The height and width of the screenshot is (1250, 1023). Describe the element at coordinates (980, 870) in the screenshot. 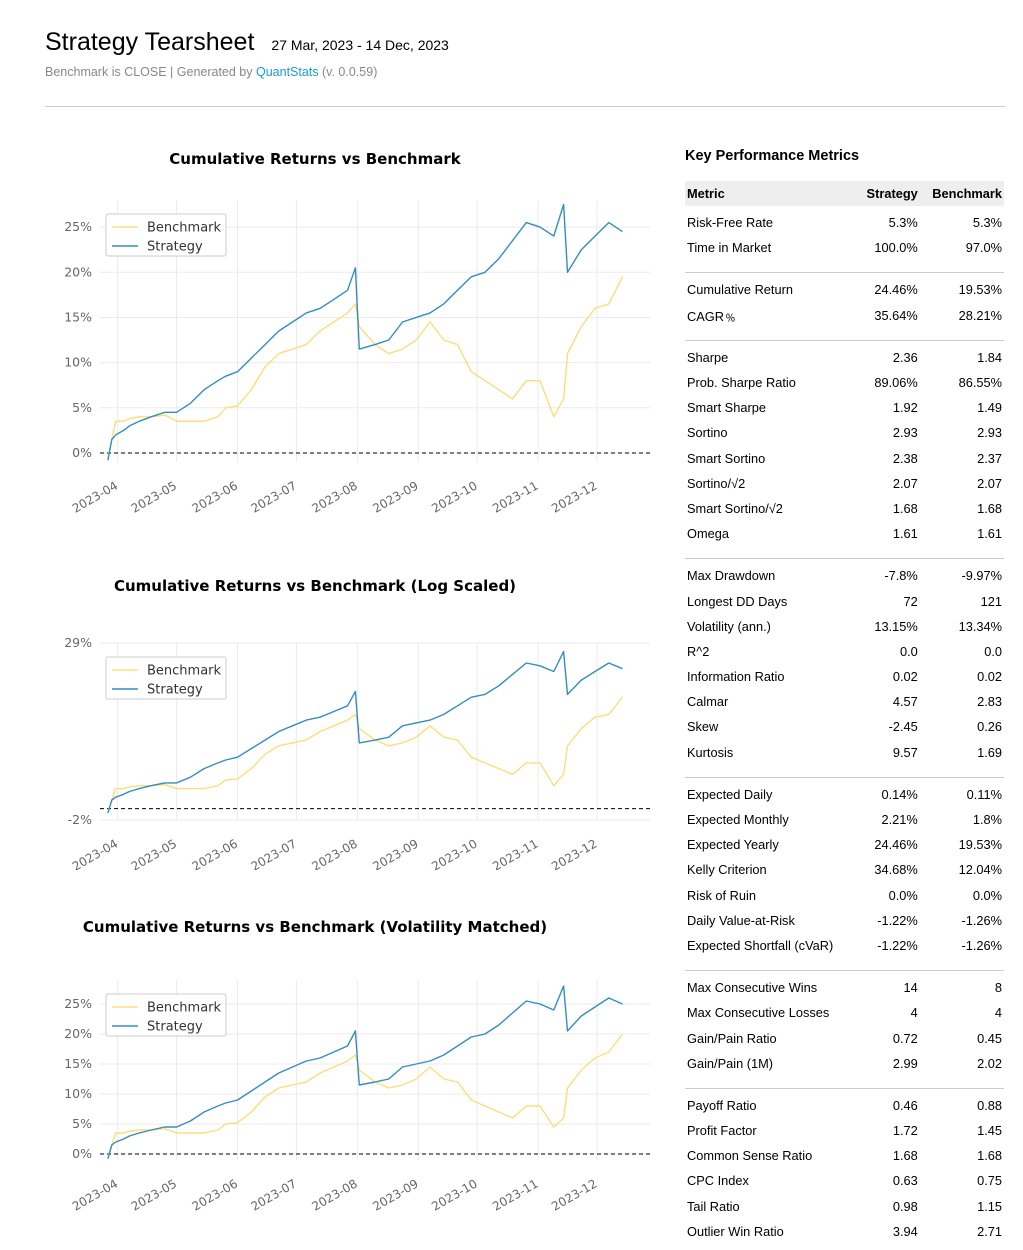

I see `benchmark-value: 12.04%` at that location.